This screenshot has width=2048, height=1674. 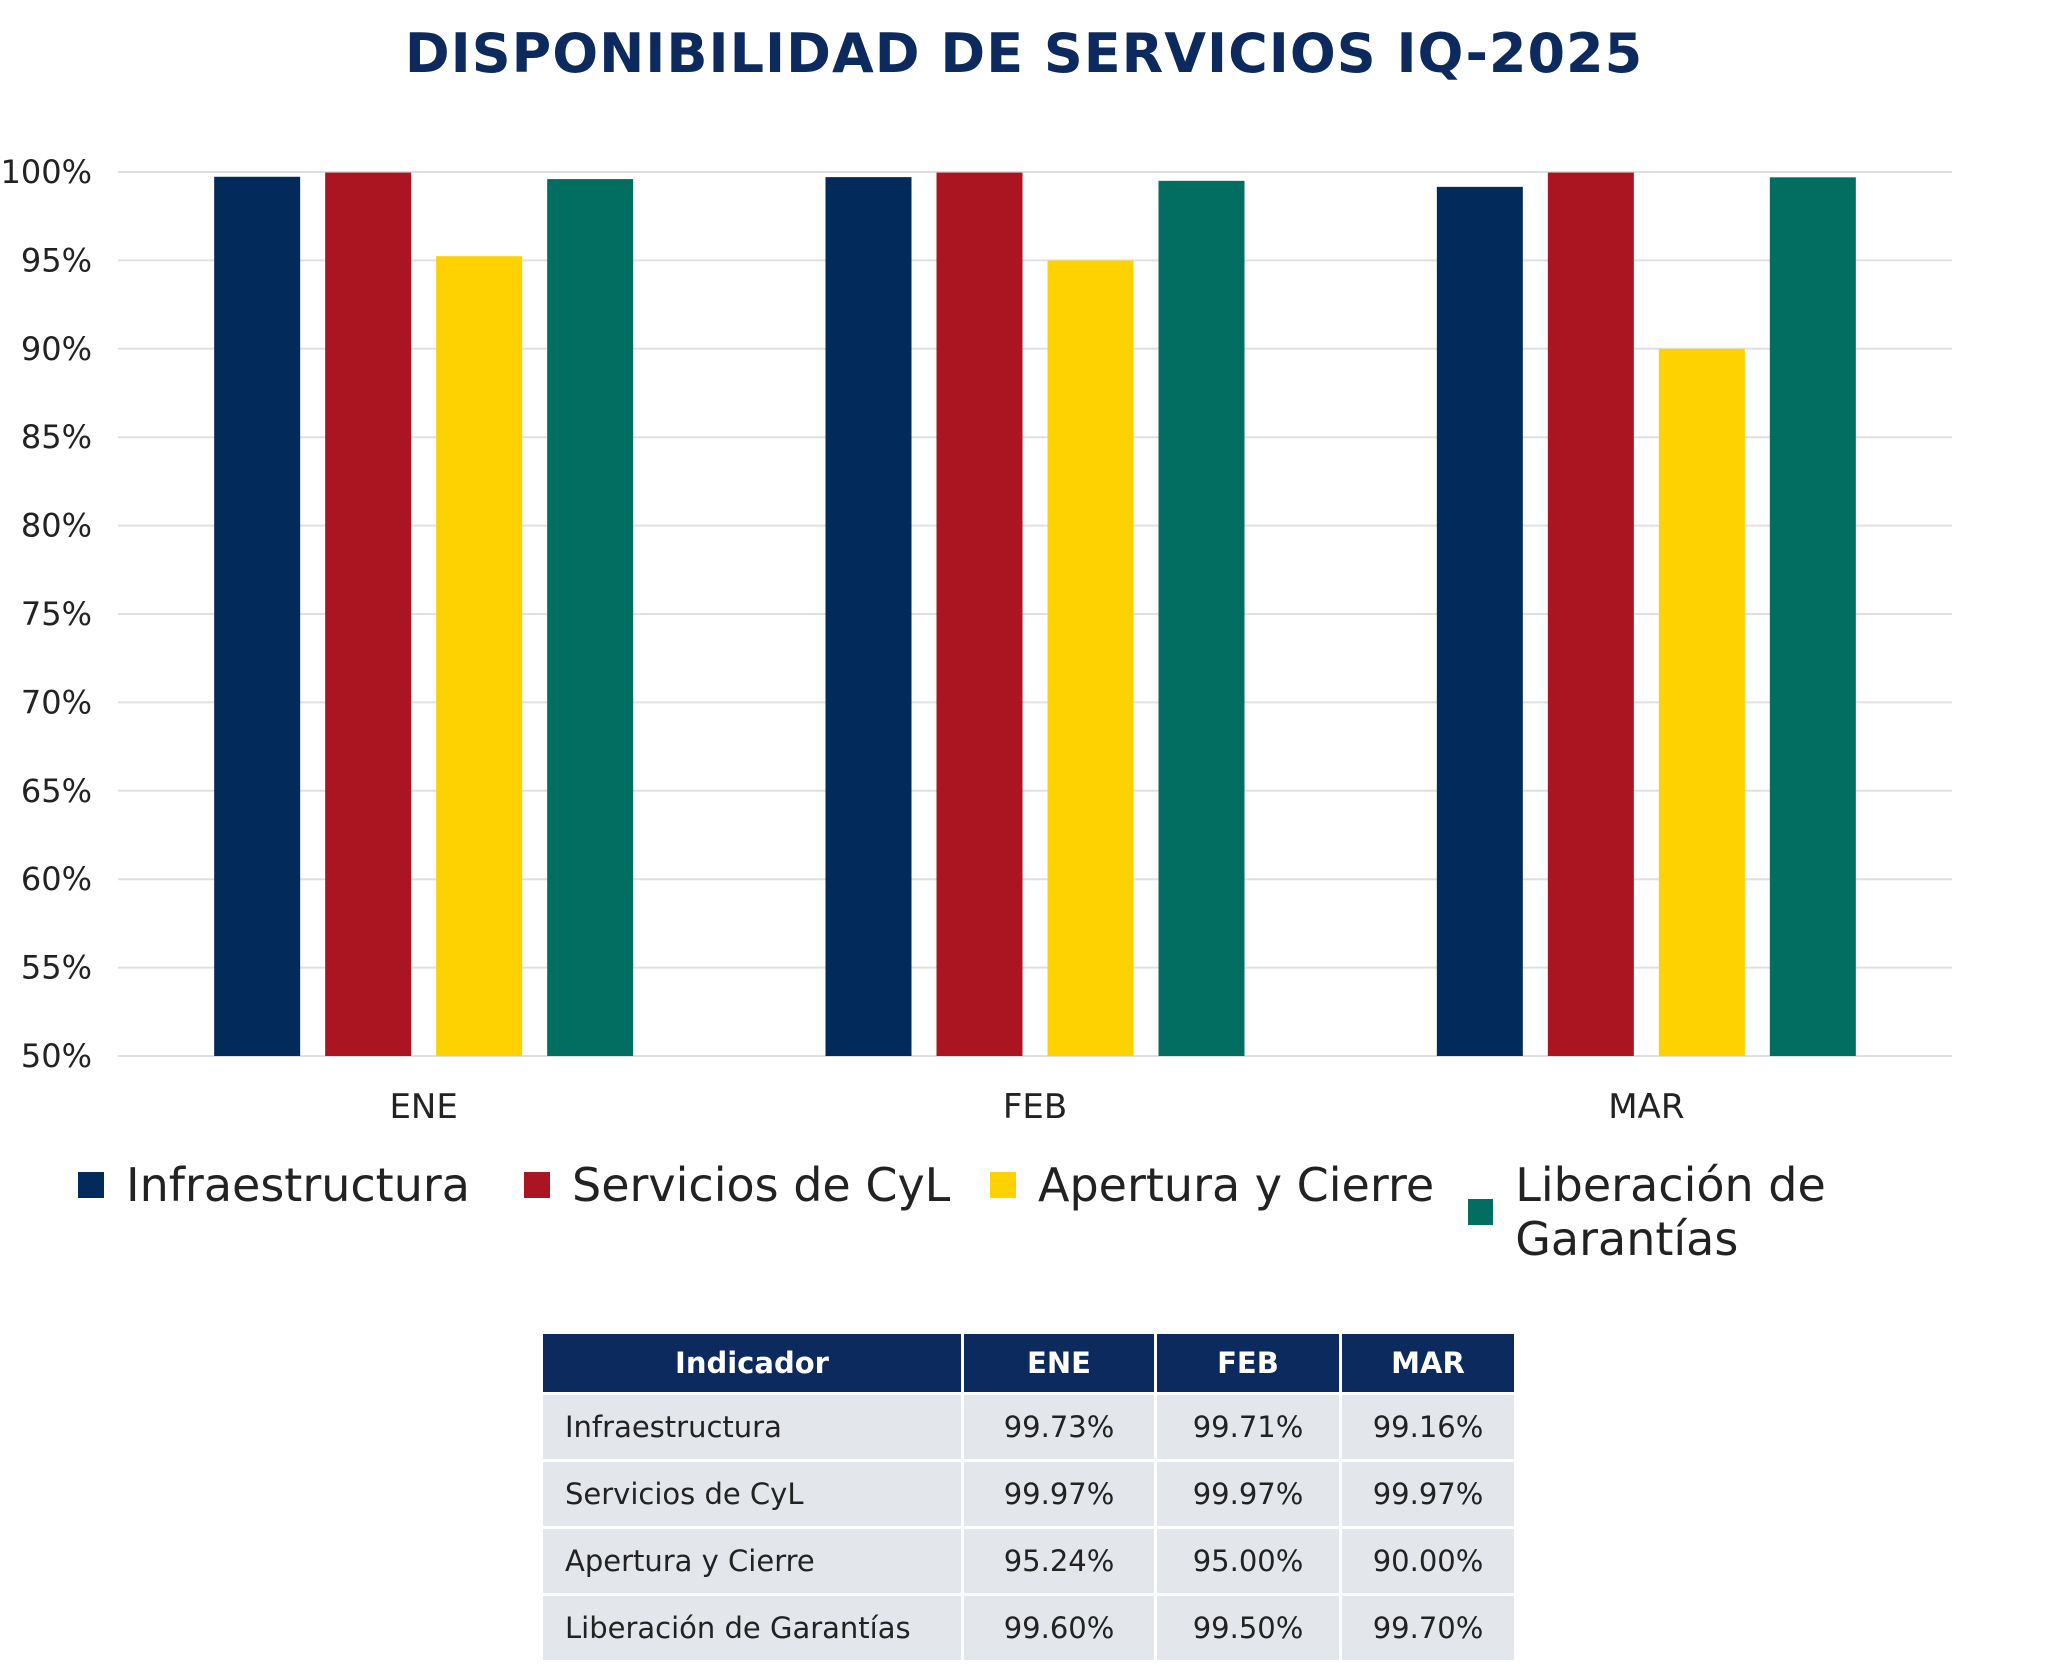 I want to click on legend-item-apertura: Apertura y Cierre, so click(x=1212, y=1185).